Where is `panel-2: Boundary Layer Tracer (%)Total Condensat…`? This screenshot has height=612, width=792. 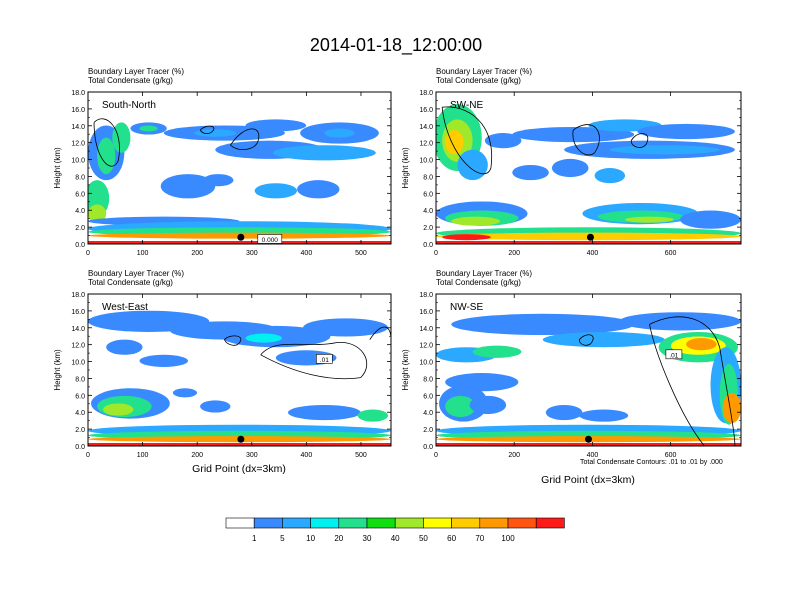 panel-2: Boundary Layer Tracer (%)Total Condensat… is located at coordinates (571, 162).